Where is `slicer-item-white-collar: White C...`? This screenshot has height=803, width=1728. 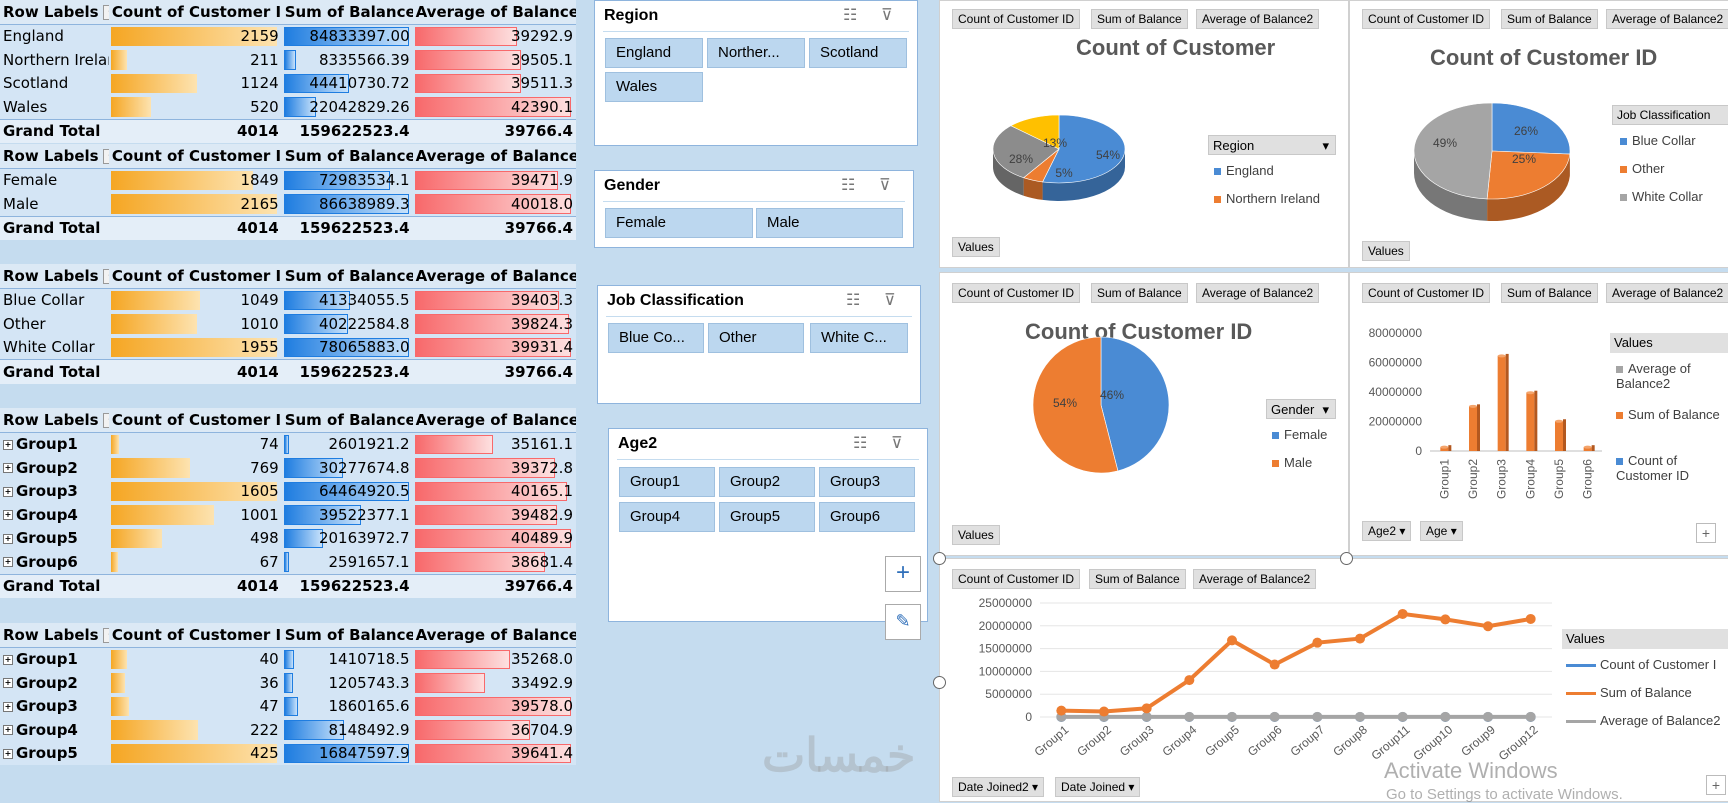 slicer-item-white-collar: White C... is located at coordinates (859, 338).